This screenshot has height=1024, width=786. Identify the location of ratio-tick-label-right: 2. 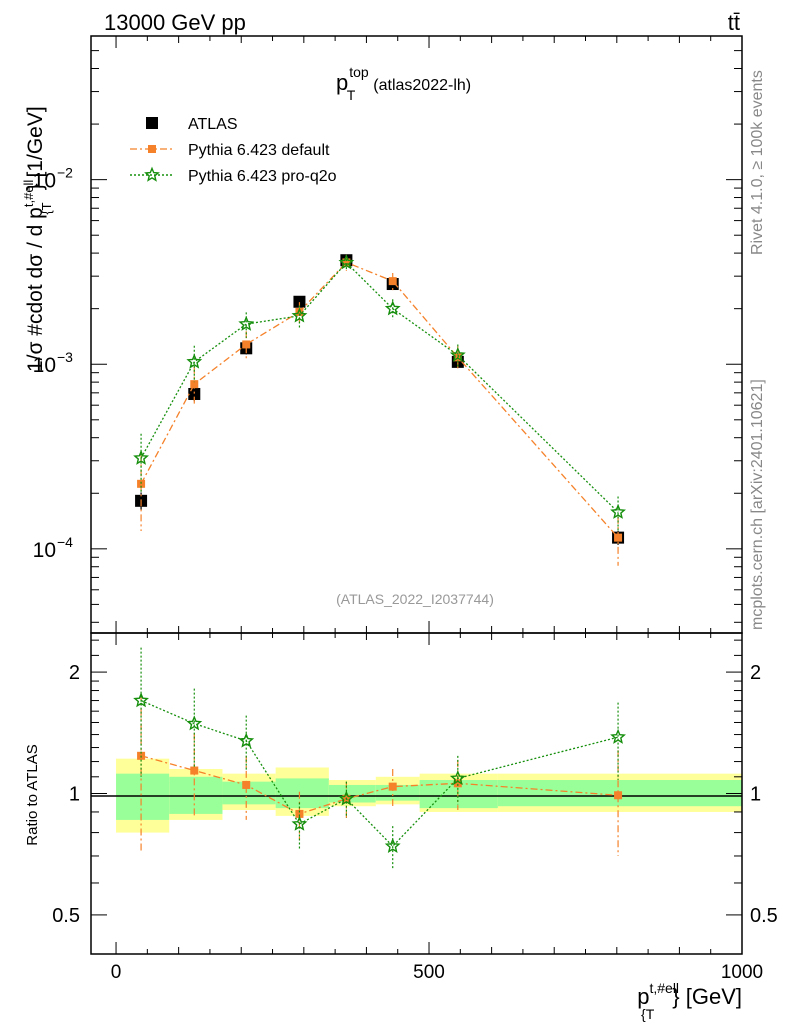
(755, 673).